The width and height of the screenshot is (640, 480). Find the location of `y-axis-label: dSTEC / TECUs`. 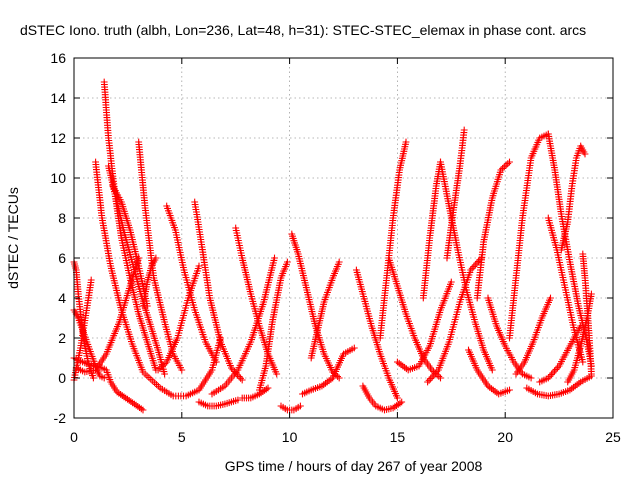

y-axis-label: dSTEC / TECUs is located at coordinates (13, 238).